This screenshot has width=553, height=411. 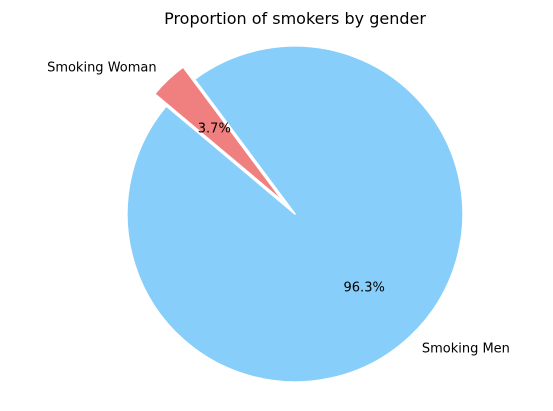 I want to click on pct-label-smoking-woman: 3.7%, so click(x=214, y=128).